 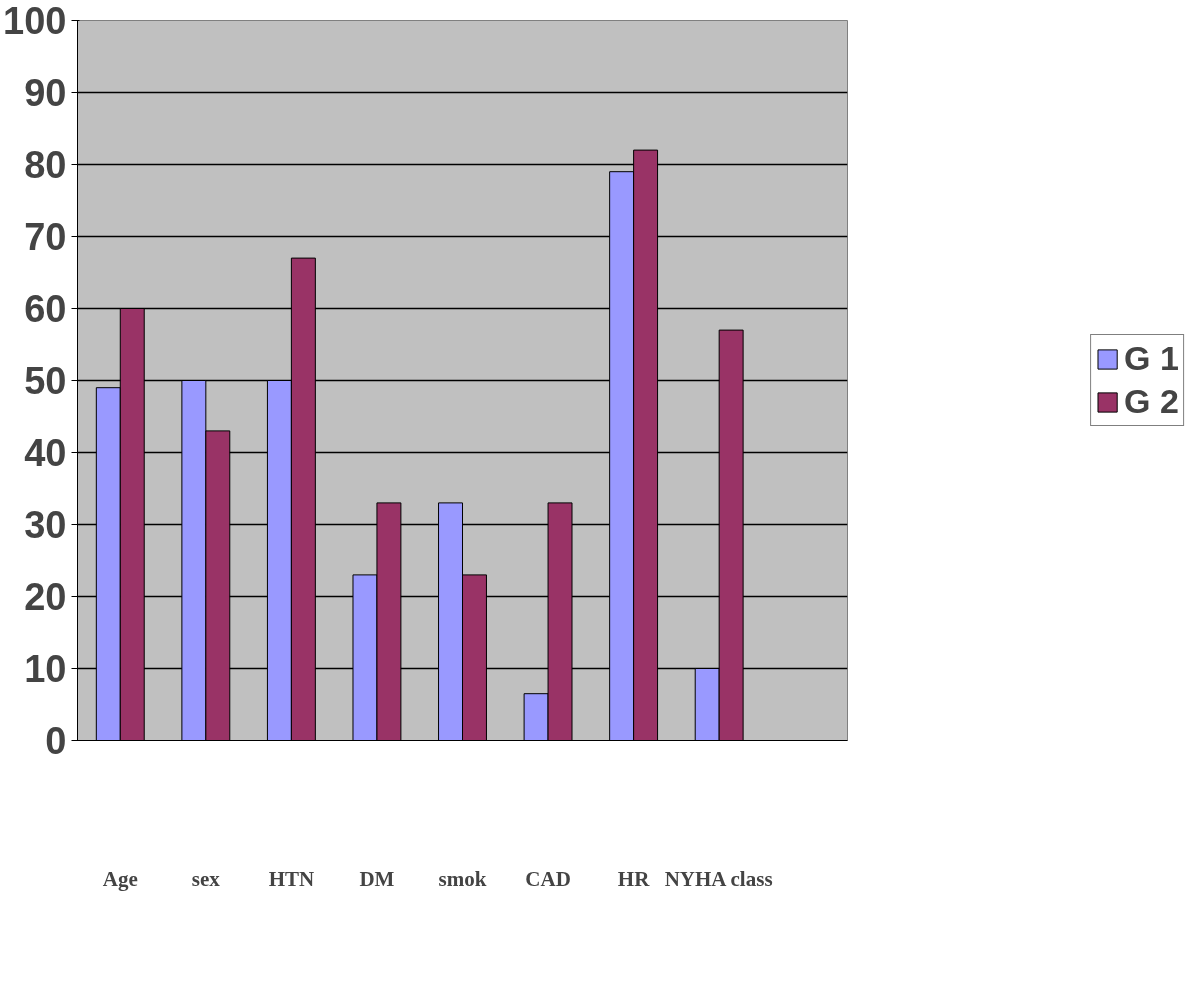 I want to click on y-tick-label: 40, so click(x=45, y=453).